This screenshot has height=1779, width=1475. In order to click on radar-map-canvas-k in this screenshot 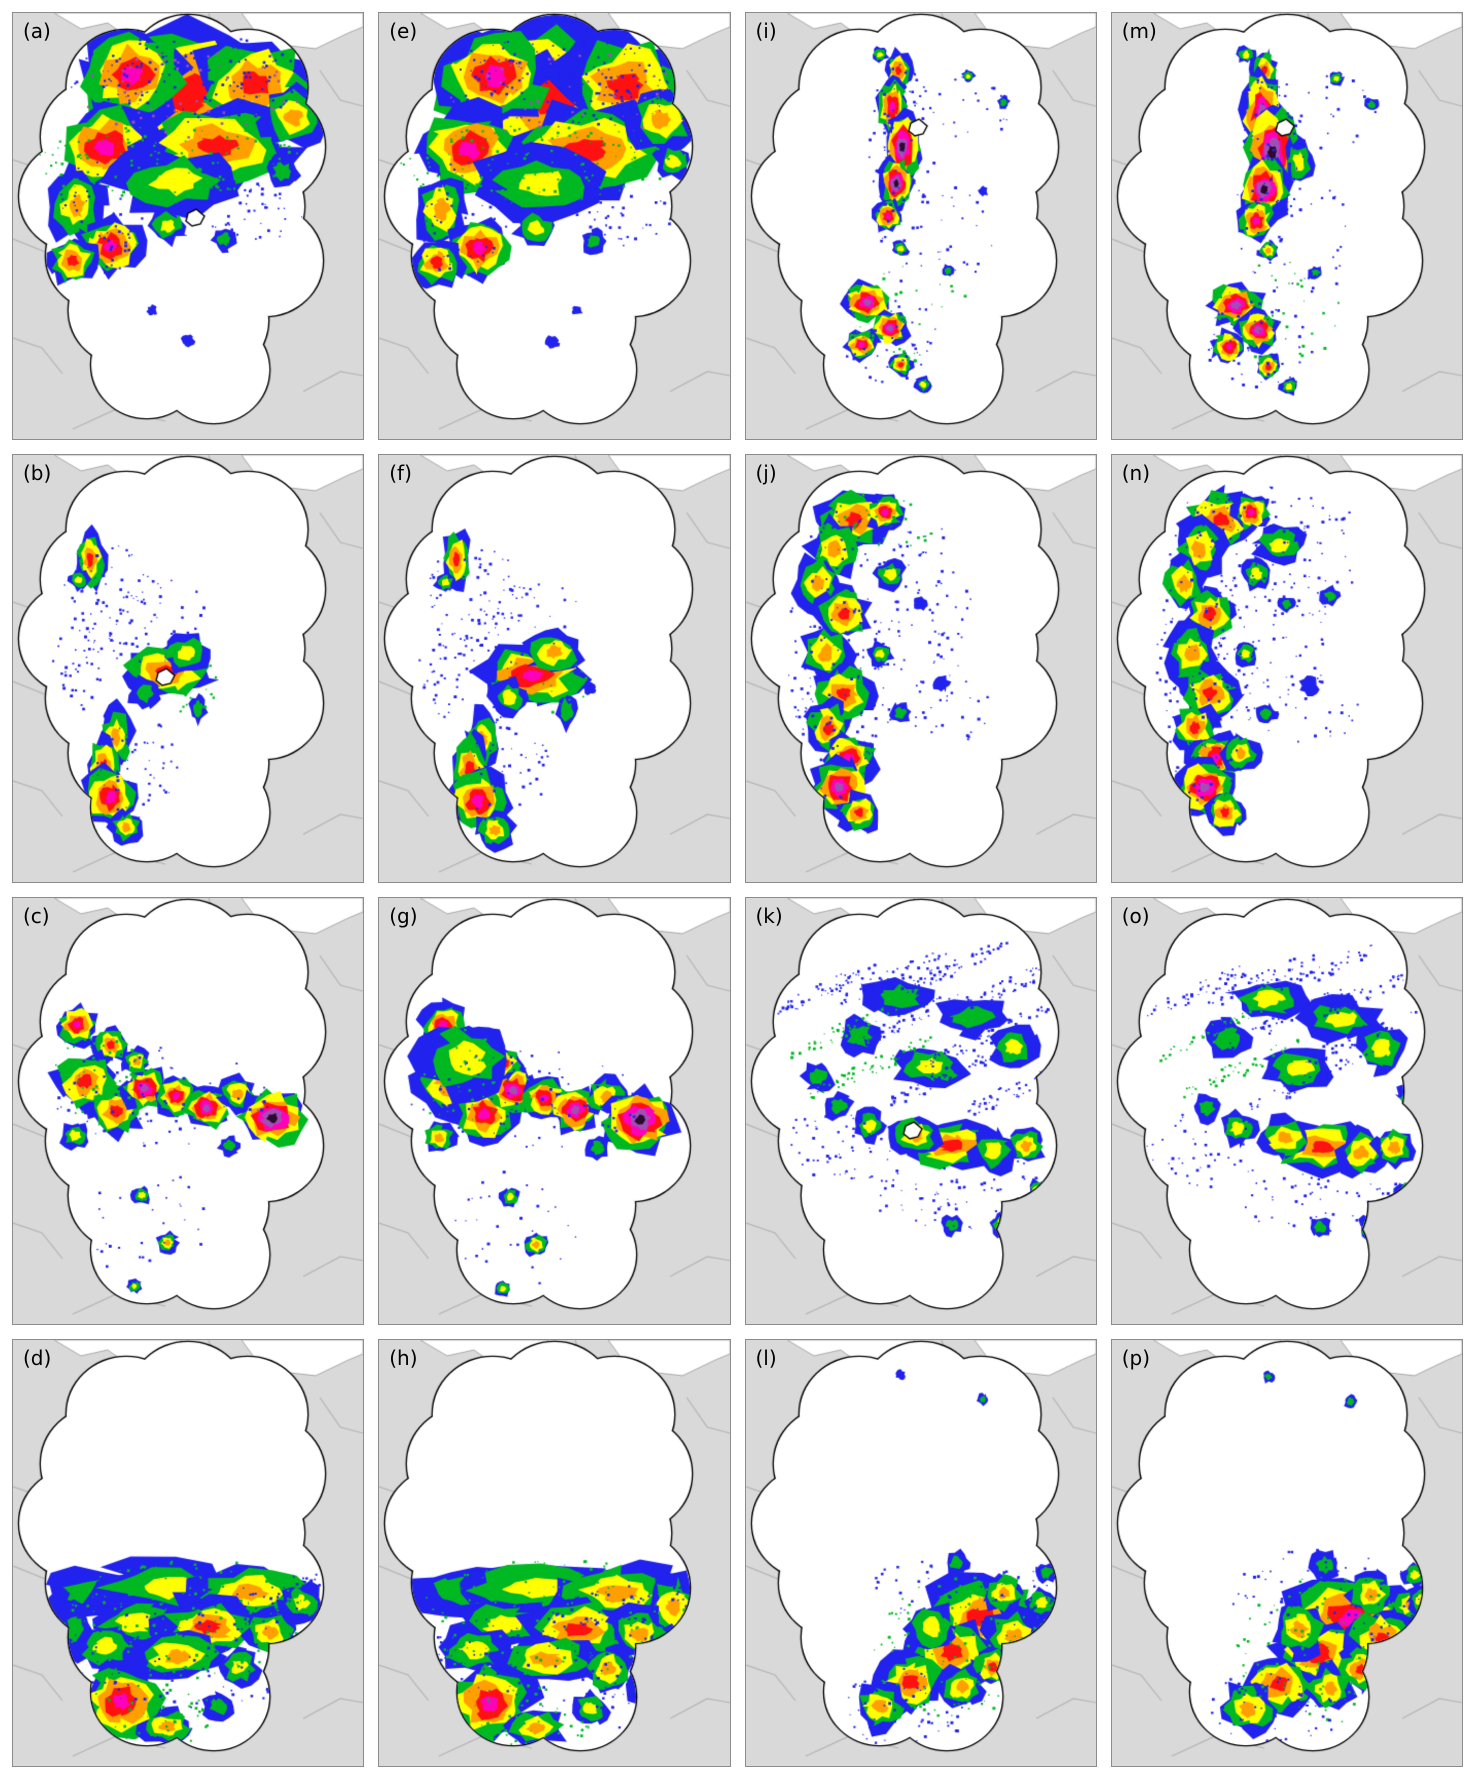, I will do `click(920, 1110)`.